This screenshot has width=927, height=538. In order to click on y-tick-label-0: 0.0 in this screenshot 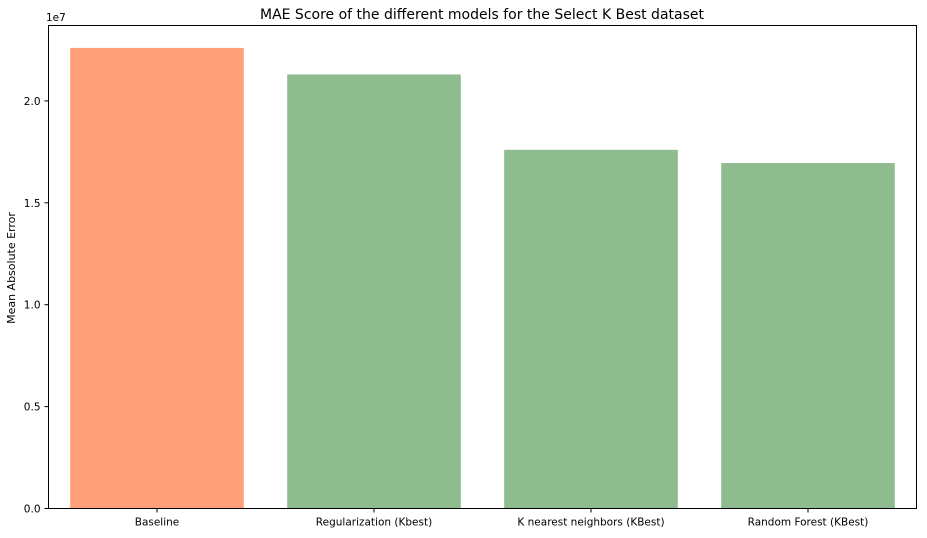, I will do `click(32, 510)`.